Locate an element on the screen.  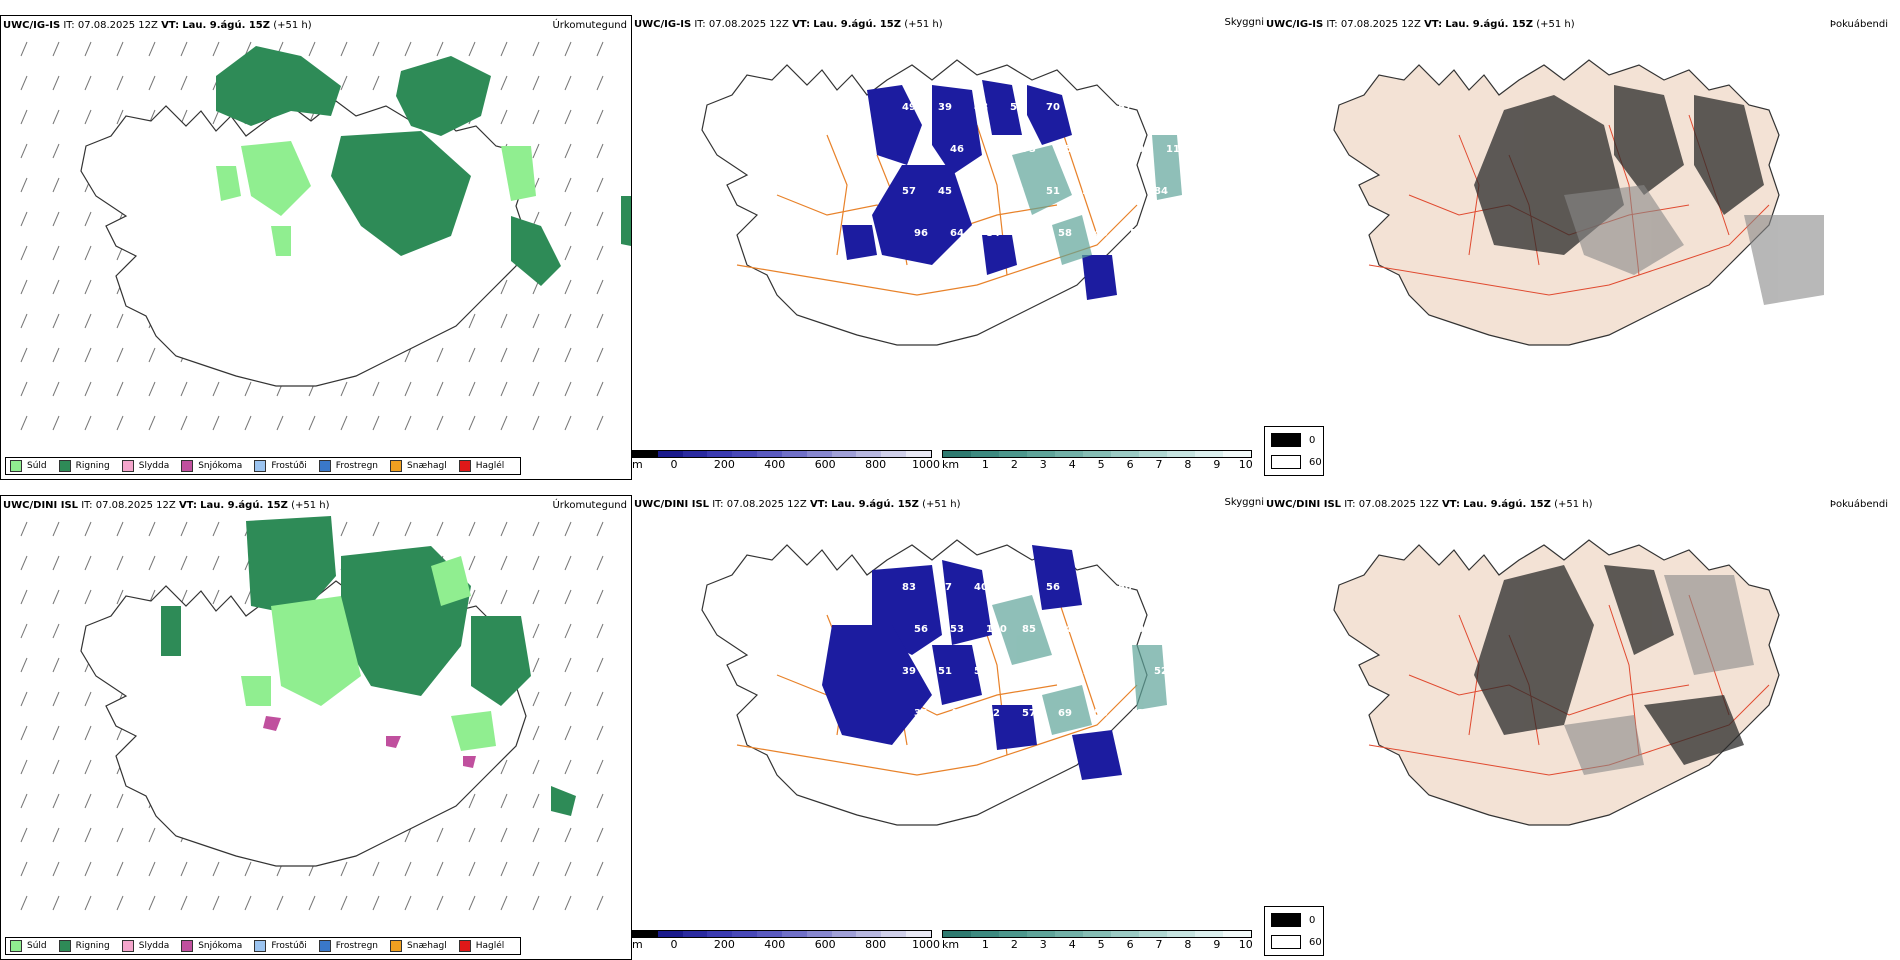
precip-legend-label: Slydda is located at coordinates (154, 946).